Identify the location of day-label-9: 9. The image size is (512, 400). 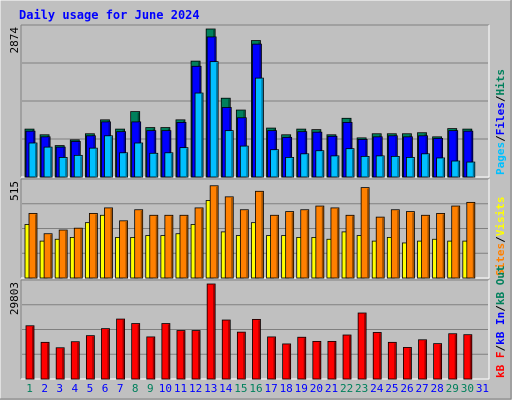
(150, 388).